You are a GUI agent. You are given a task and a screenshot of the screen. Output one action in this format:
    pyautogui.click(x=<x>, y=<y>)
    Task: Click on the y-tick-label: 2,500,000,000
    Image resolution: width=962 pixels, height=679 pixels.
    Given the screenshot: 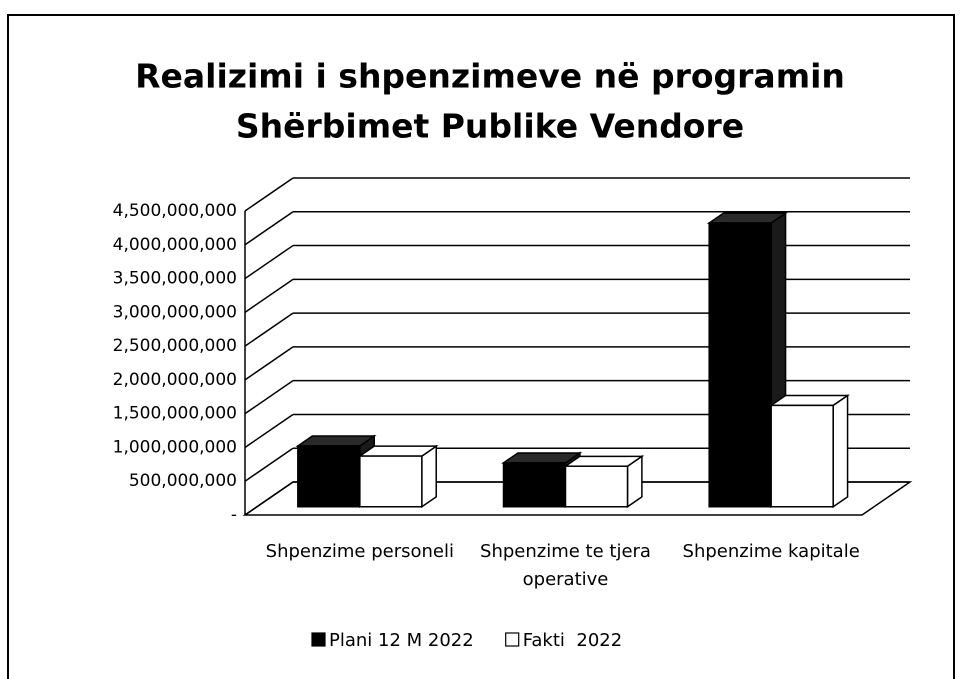 What is the action you would take?
    pyautogui.click(x=175, y=346)
    